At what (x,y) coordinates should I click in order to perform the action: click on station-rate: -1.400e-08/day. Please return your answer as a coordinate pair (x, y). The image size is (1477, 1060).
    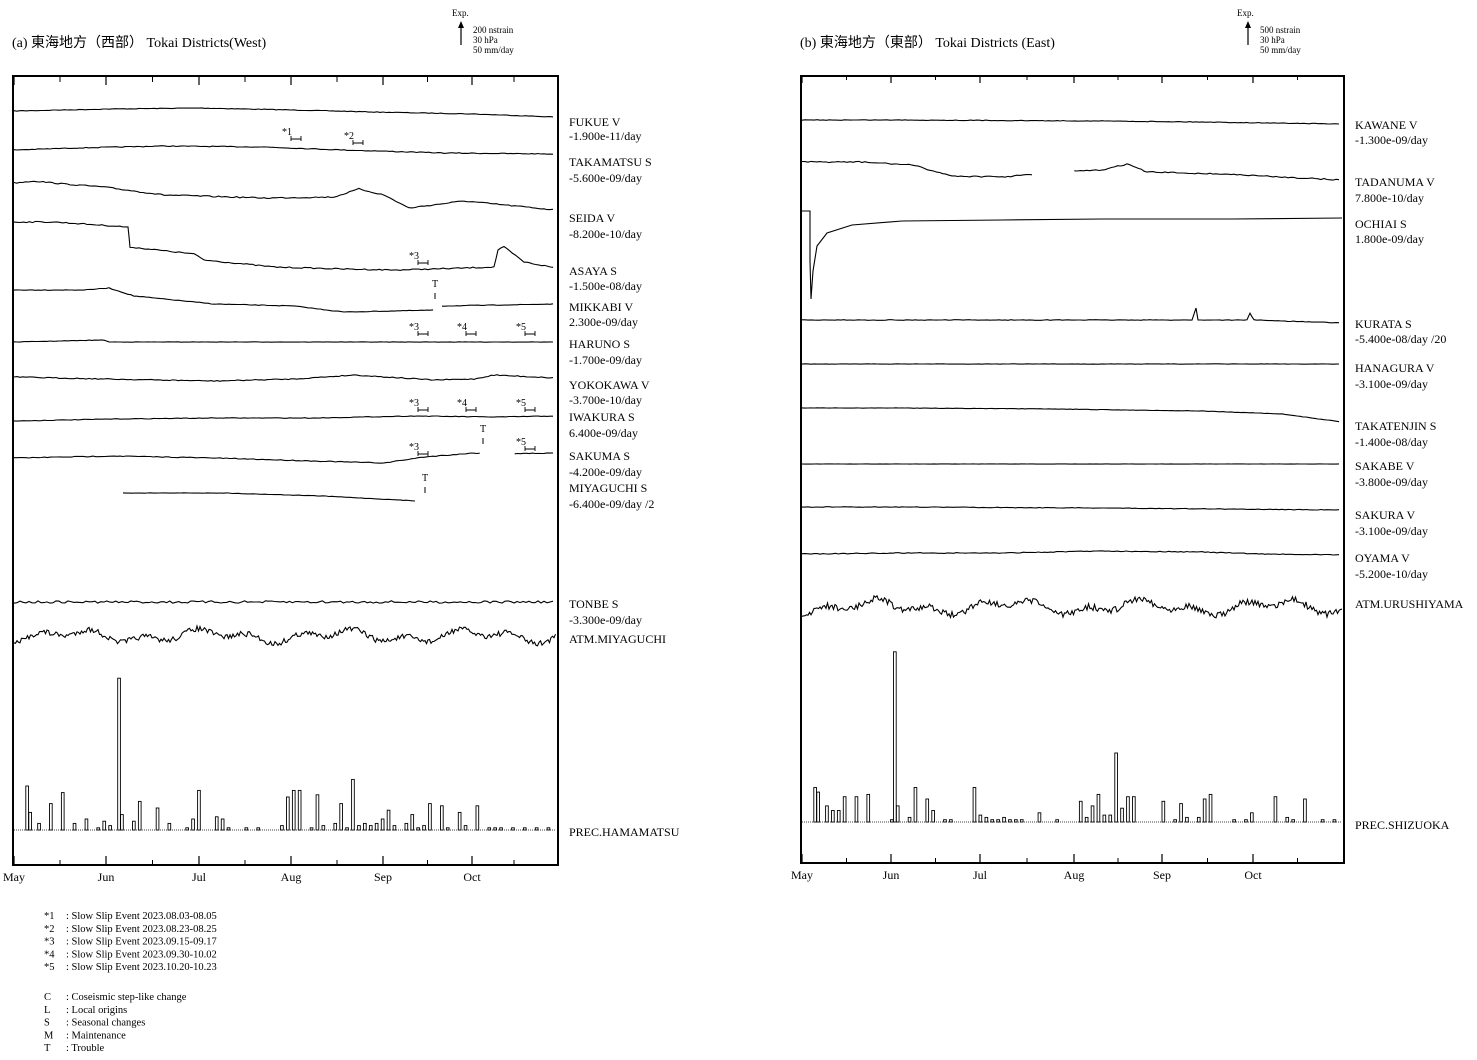
    Looking at the image, I should click on (1391, 442).